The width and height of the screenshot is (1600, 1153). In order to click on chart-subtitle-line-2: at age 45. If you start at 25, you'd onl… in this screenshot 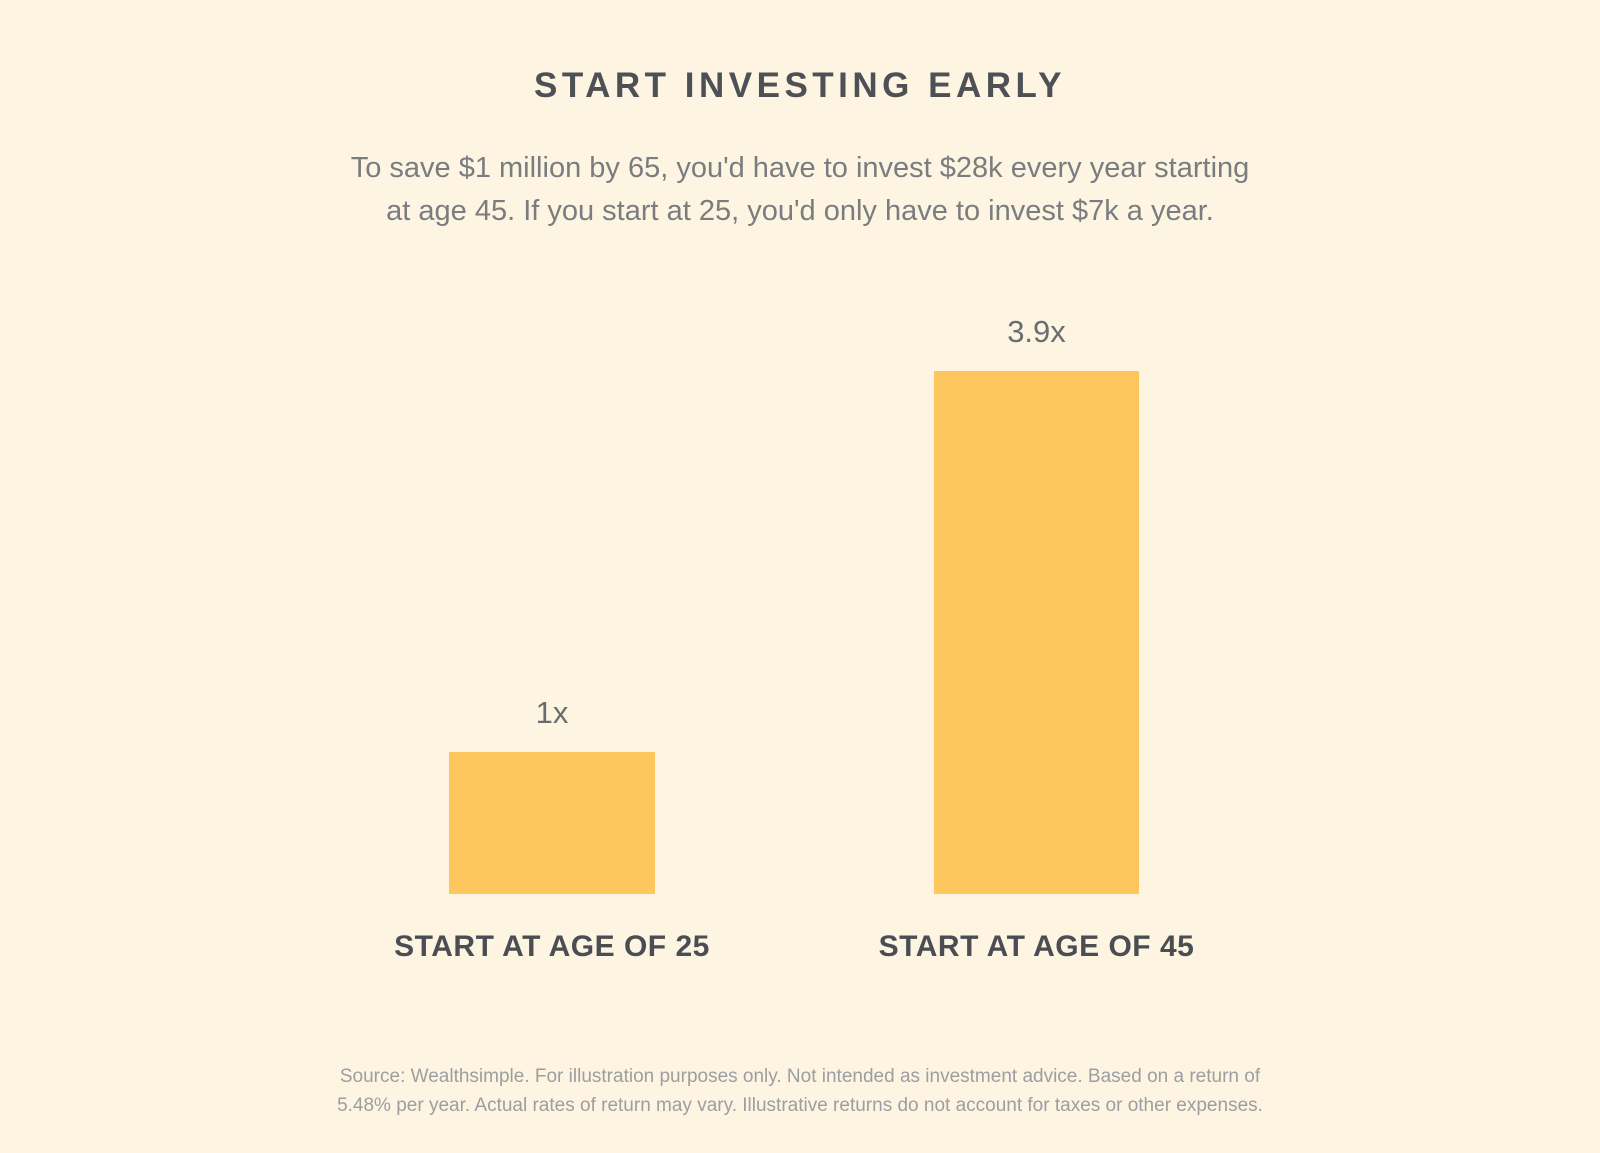, I will do `click(800, 211)`.